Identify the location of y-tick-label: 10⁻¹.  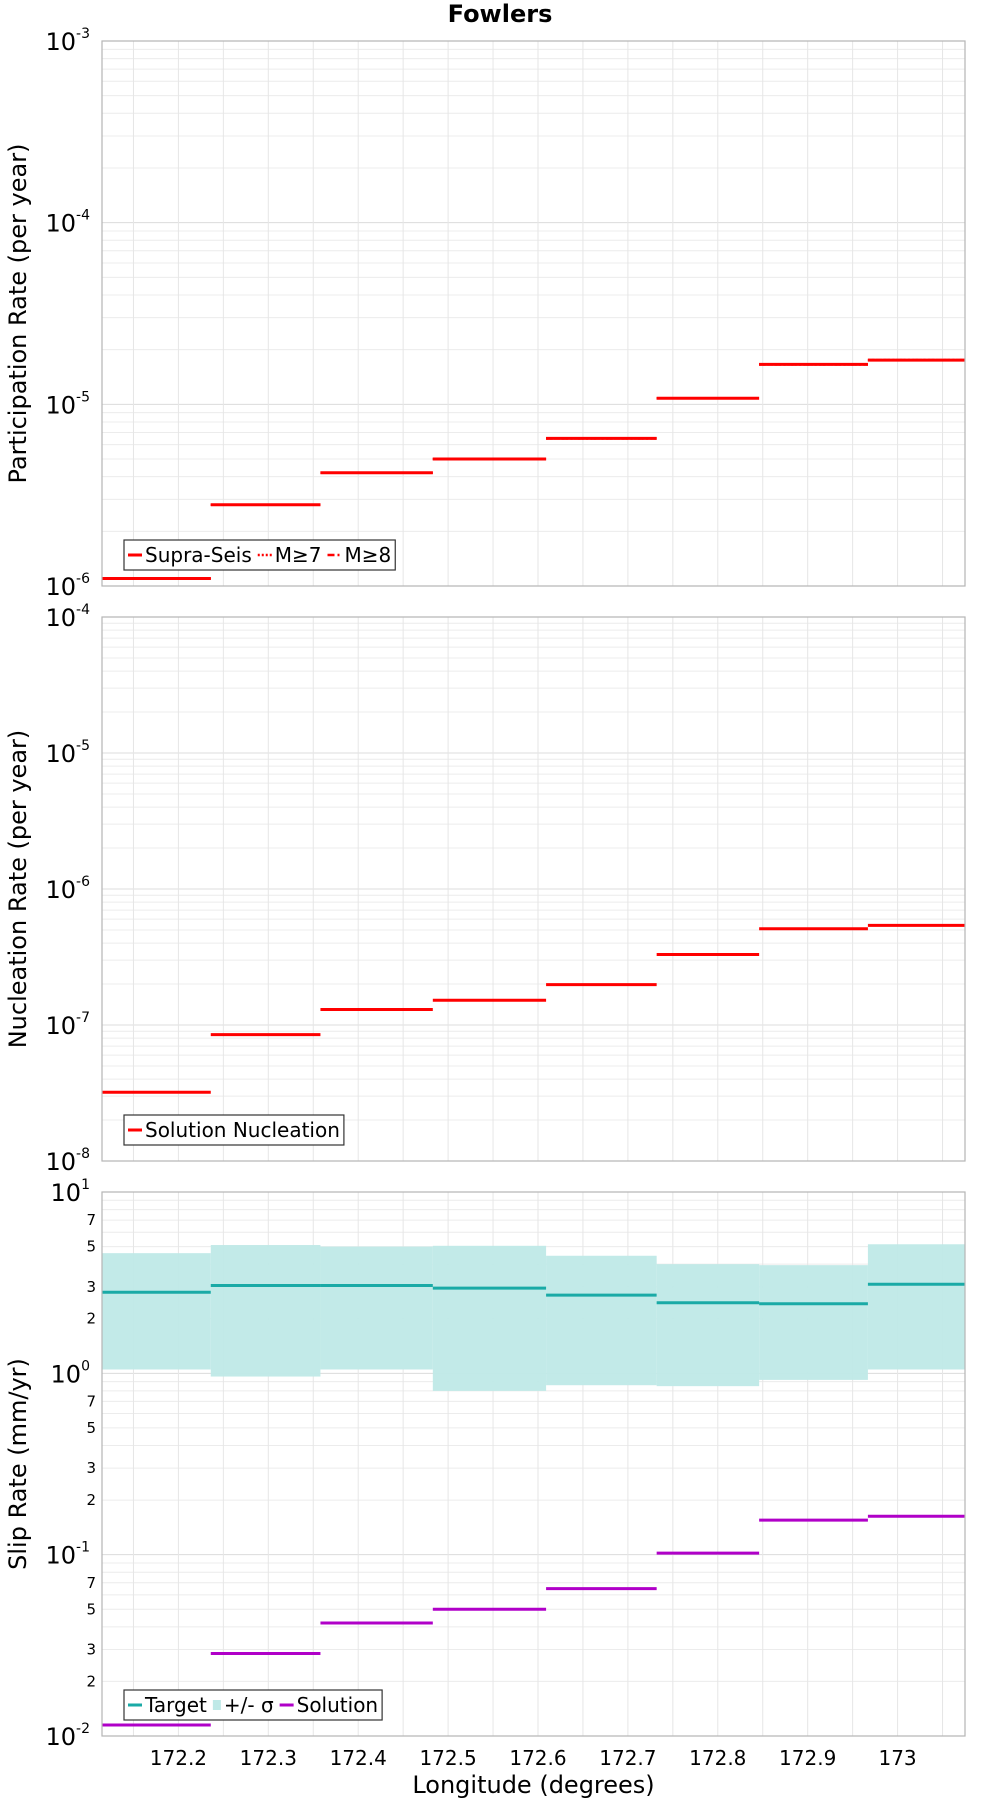
(67, 1555).